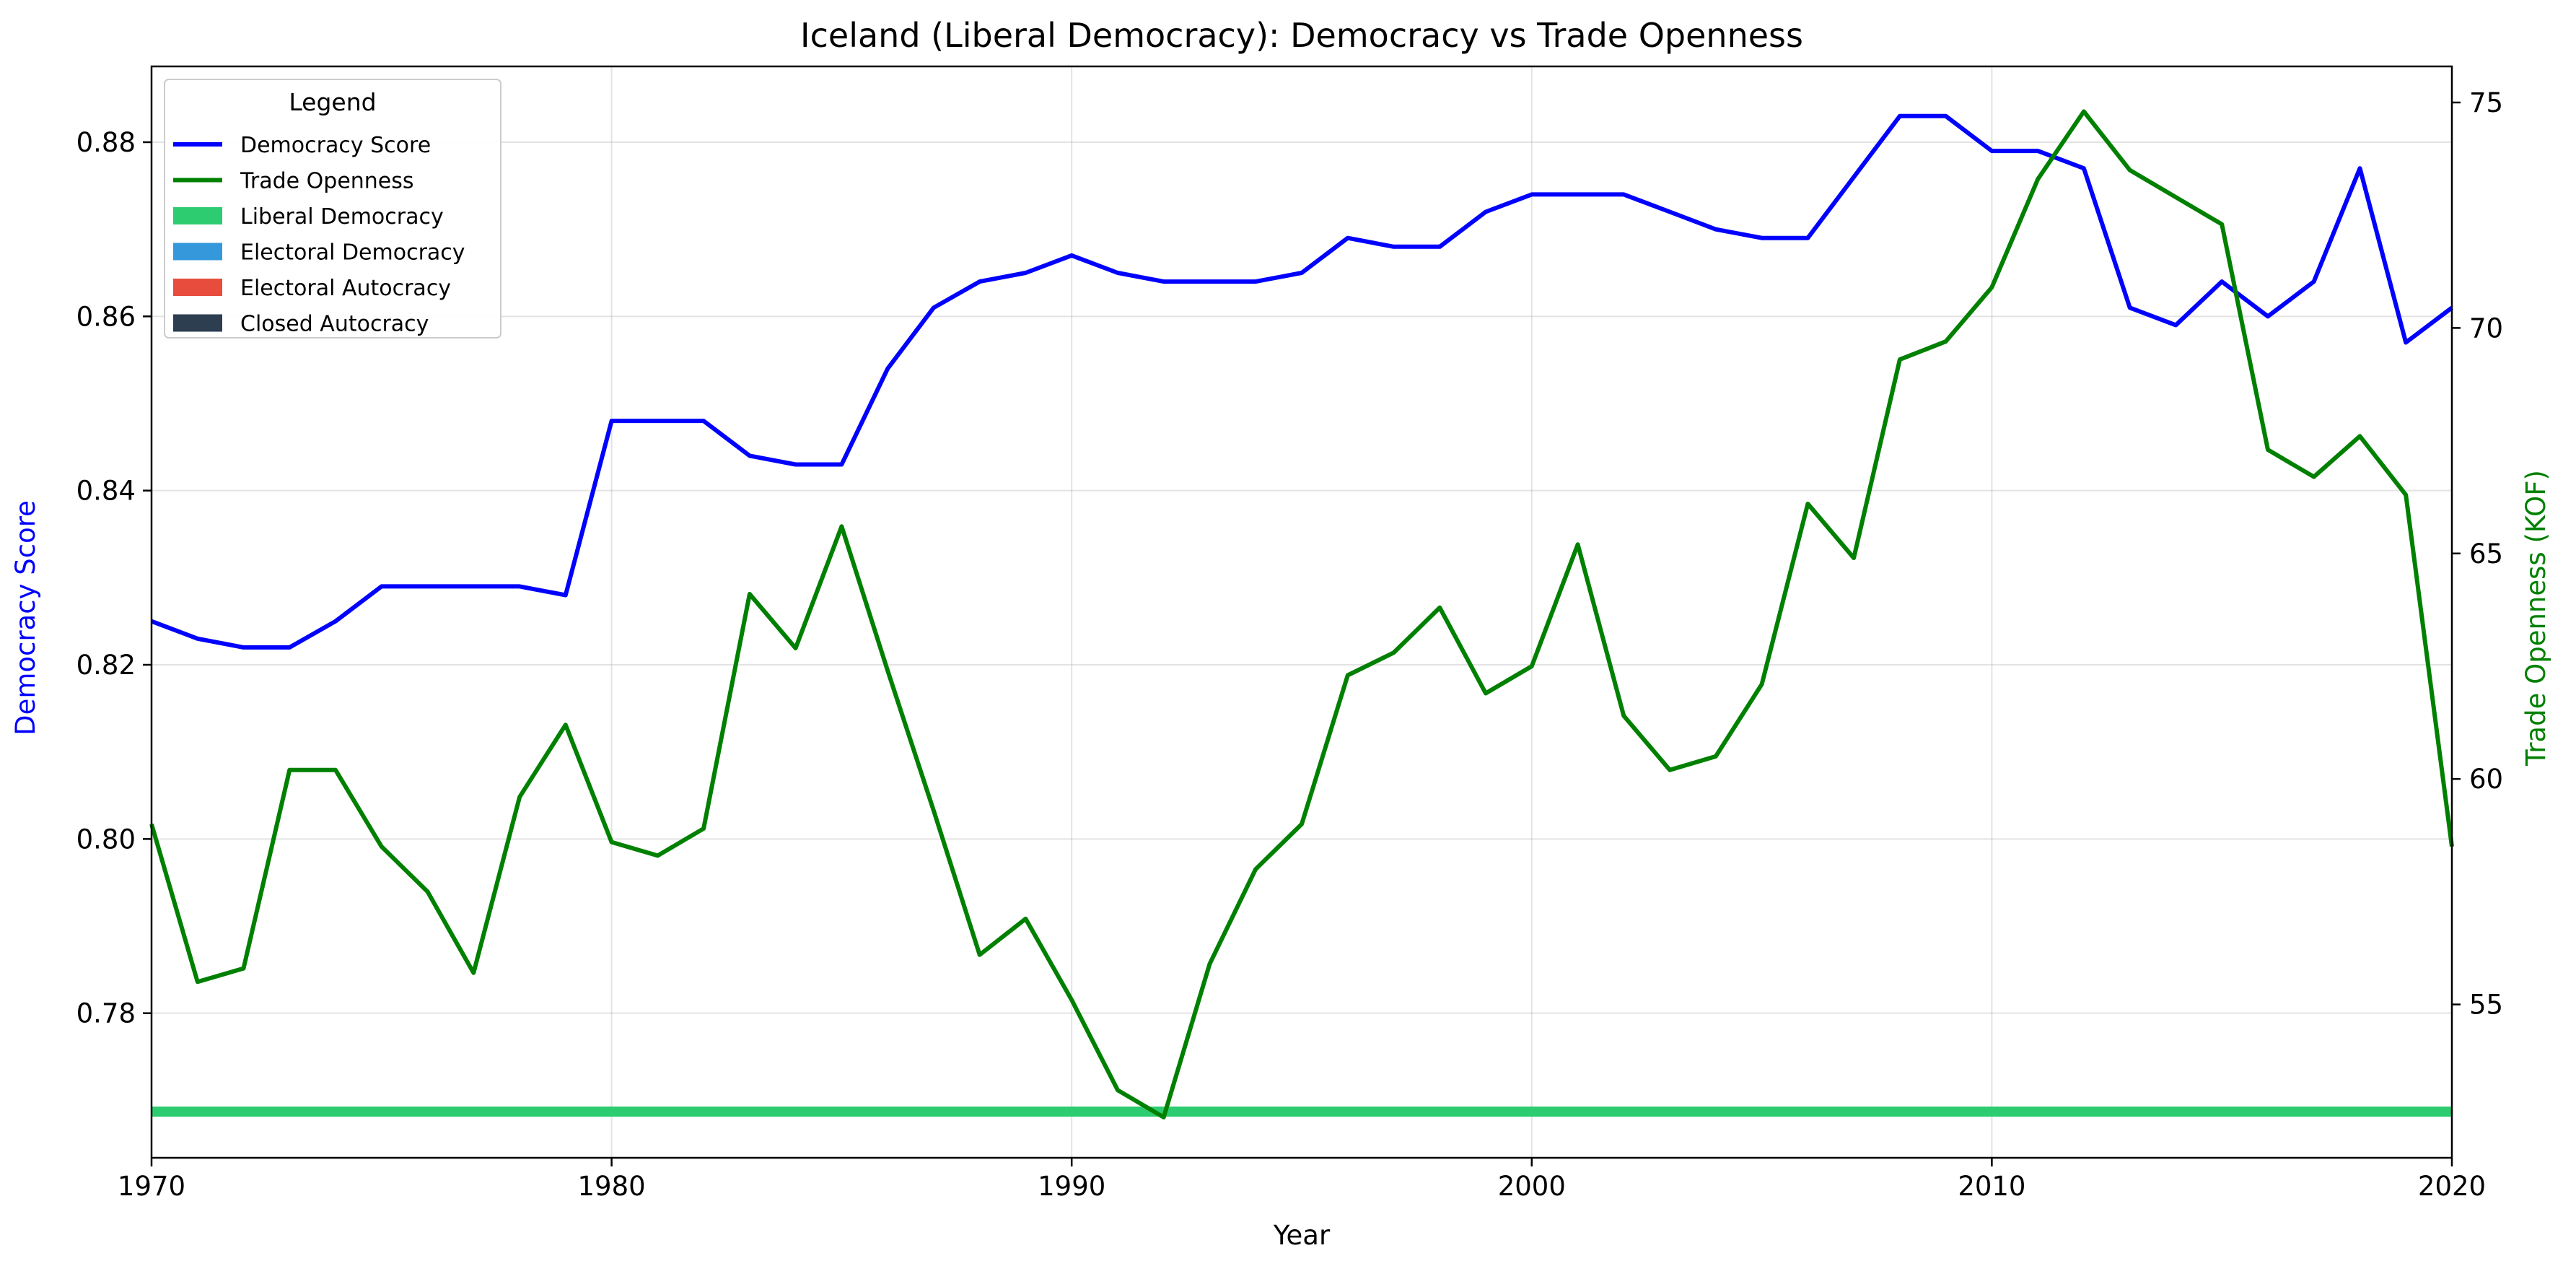 The image size is (2576, 1274). Describe the element at coordinates (2486, 554) in the screenshot. I see `y-right-tick-label: 65` at that location.